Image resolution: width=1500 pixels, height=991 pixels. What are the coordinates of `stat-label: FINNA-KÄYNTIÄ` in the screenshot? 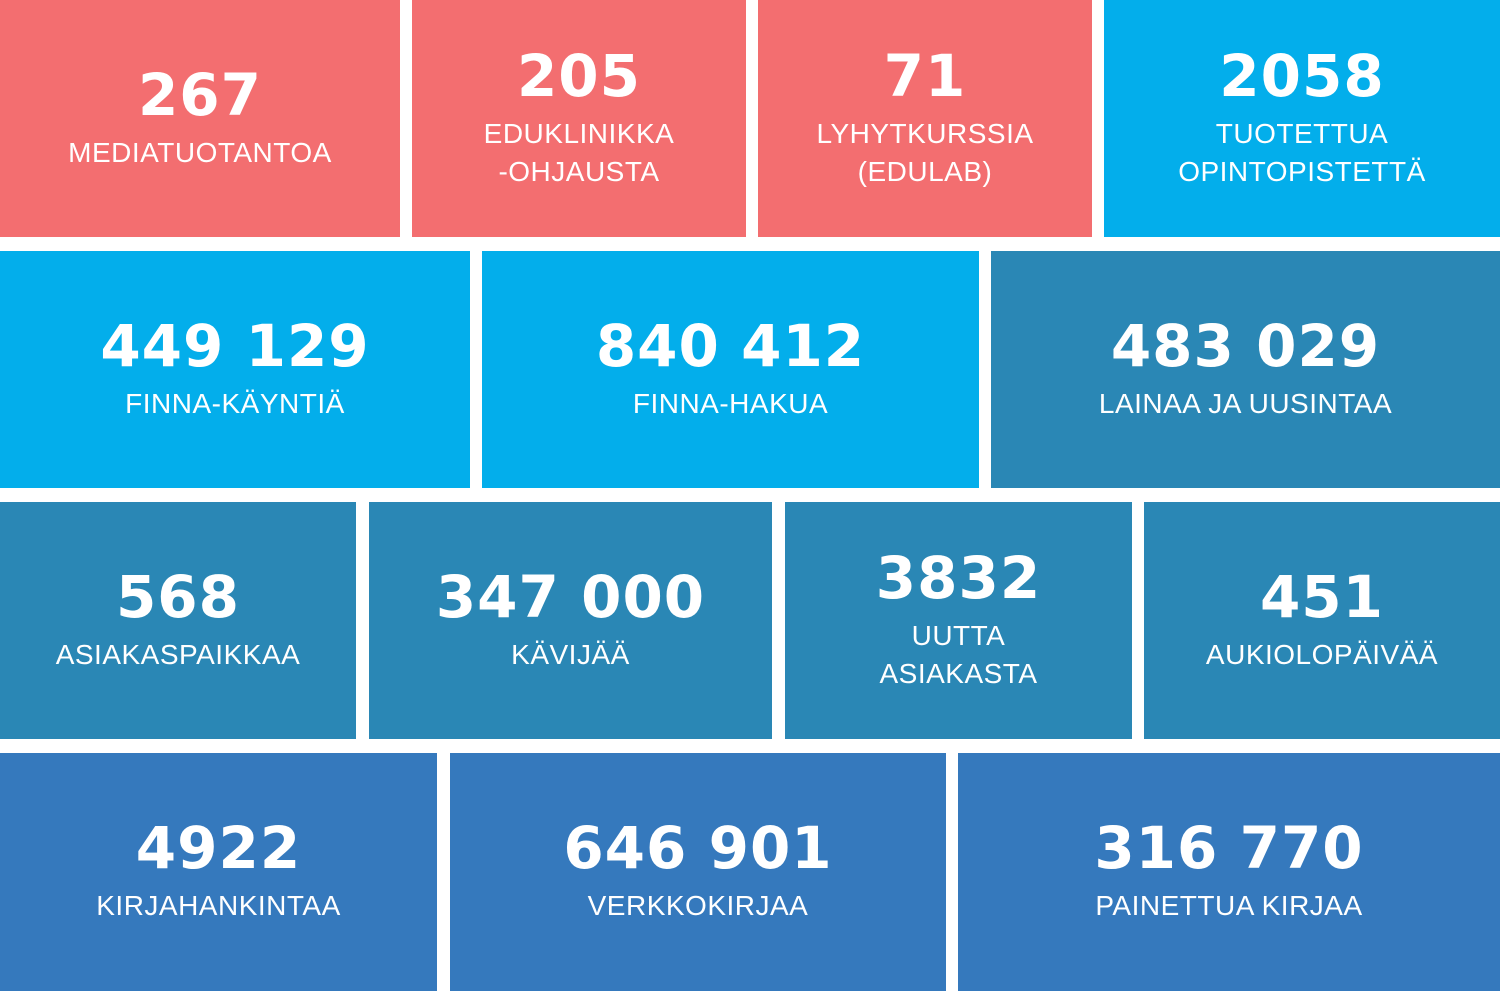 It's located at (235, 403).